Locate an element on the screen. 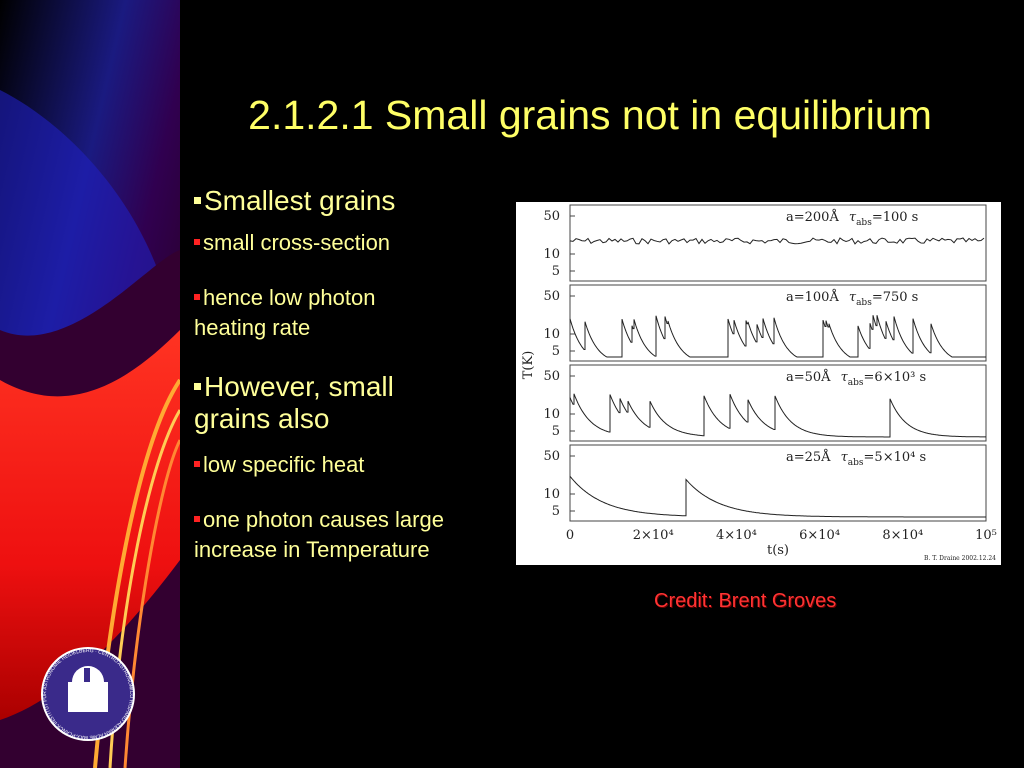 This screenshot has width=1024, height=768. bullet: hence low photon heating rate is located at coordinates (319, 313).